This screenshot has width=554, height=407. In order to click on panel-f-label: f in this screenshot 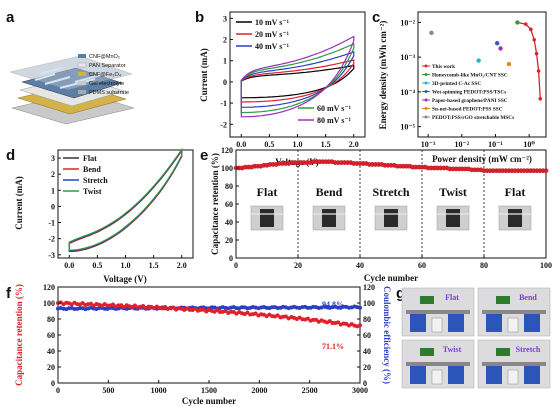, I will do `click(9, 293)`.